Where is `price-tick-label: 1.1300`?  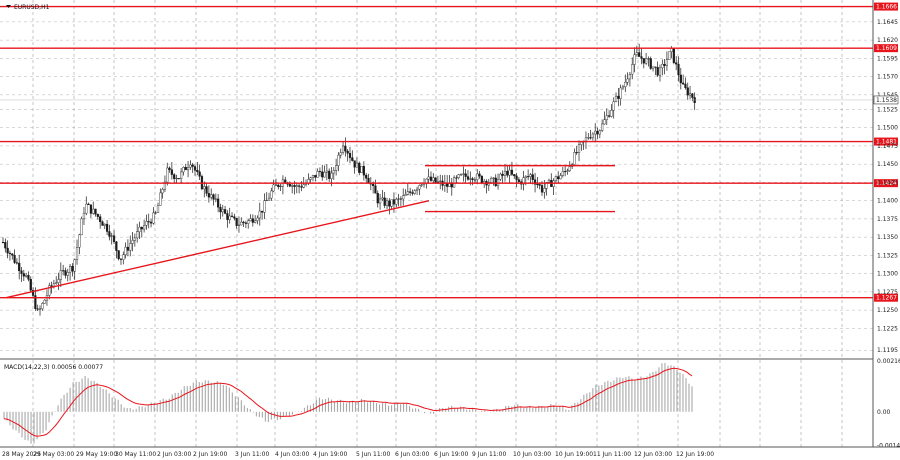 price-tick-label: 1.1300 is located at coordinates (887, 274).